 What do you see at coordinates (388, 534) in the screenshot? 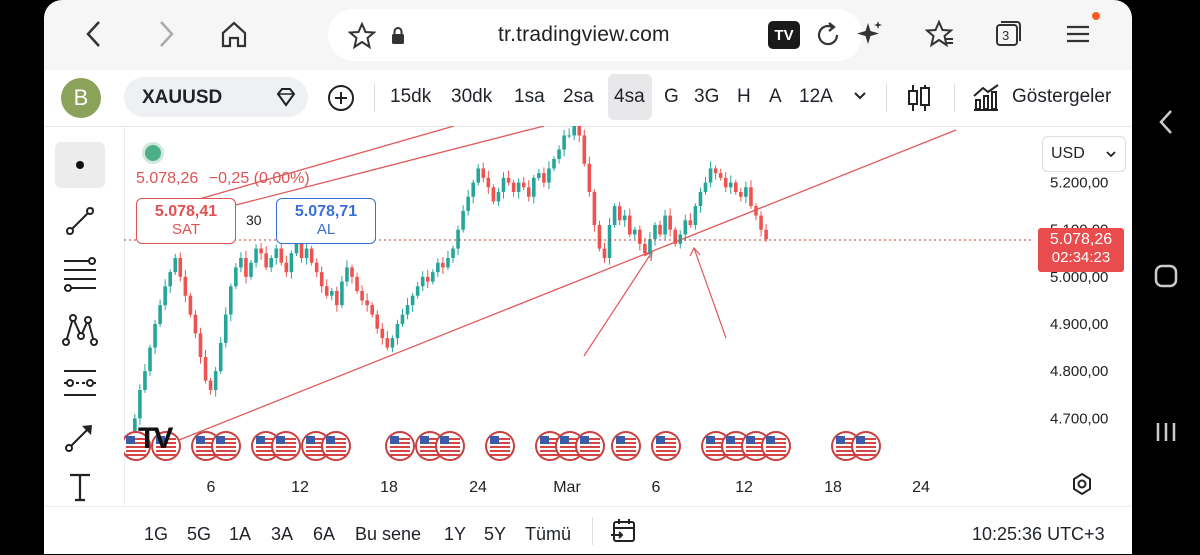
I see `range-bu-sene: Bu sene` at bounding box center [388, 534].